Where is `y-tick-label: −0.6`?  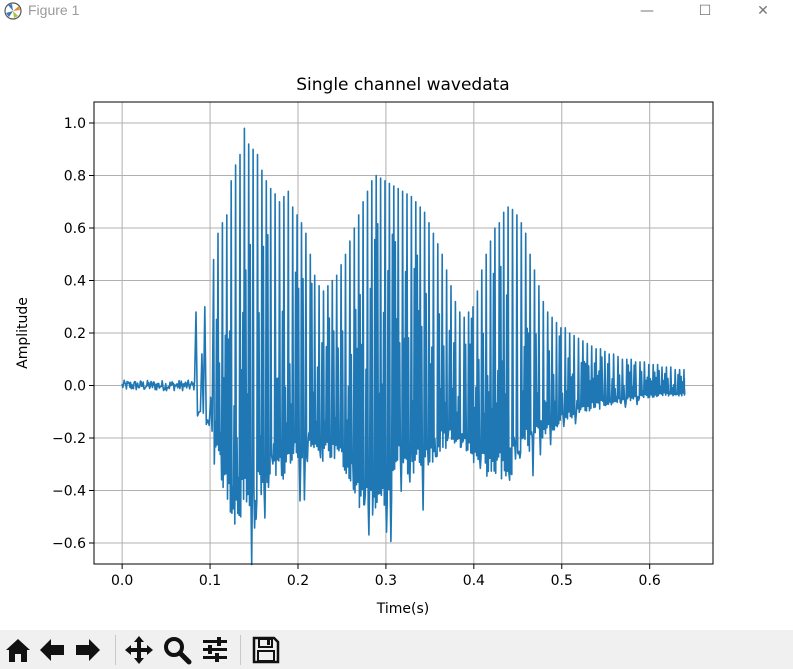 y-tick-label: −0.6 is located at coordinates (69, 544).